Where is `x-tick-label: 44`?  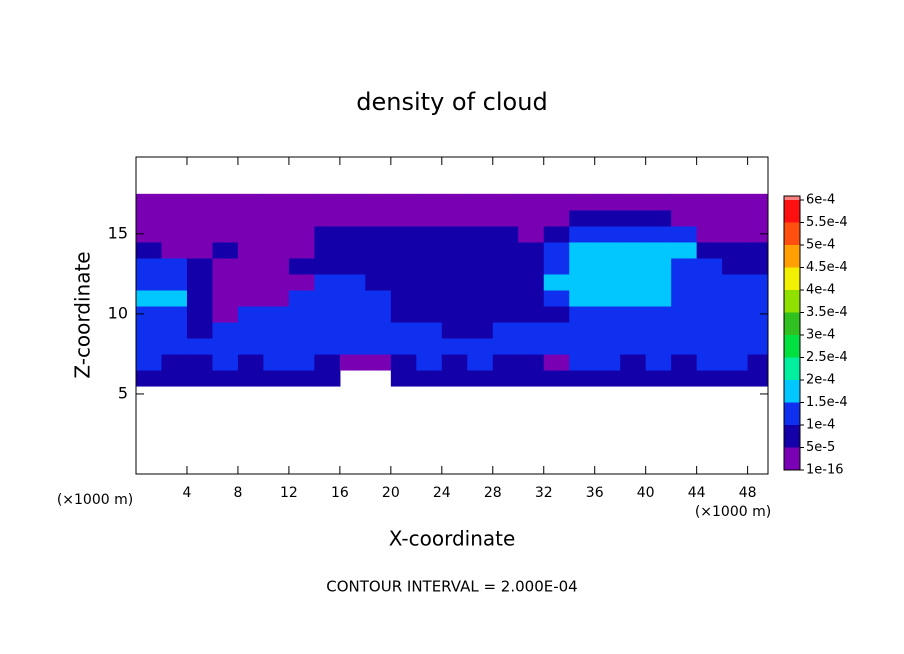 x-tick-label: 44 is located at coordinates (697, 493).